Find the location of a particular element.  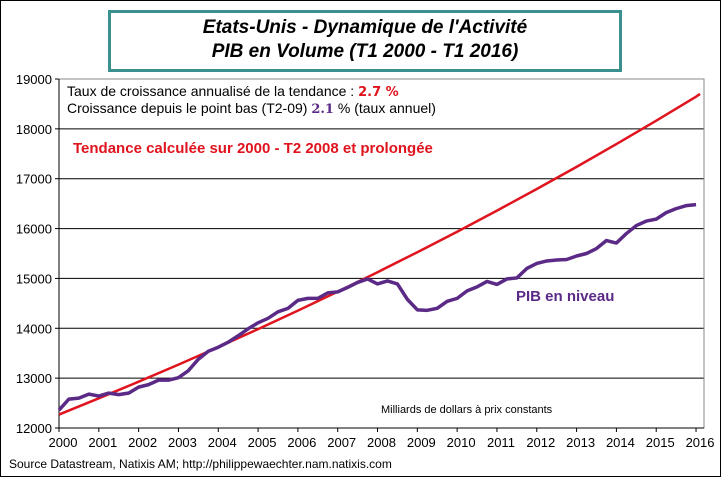

x-tick-label: 2008 is located at coordinates (381, 442).